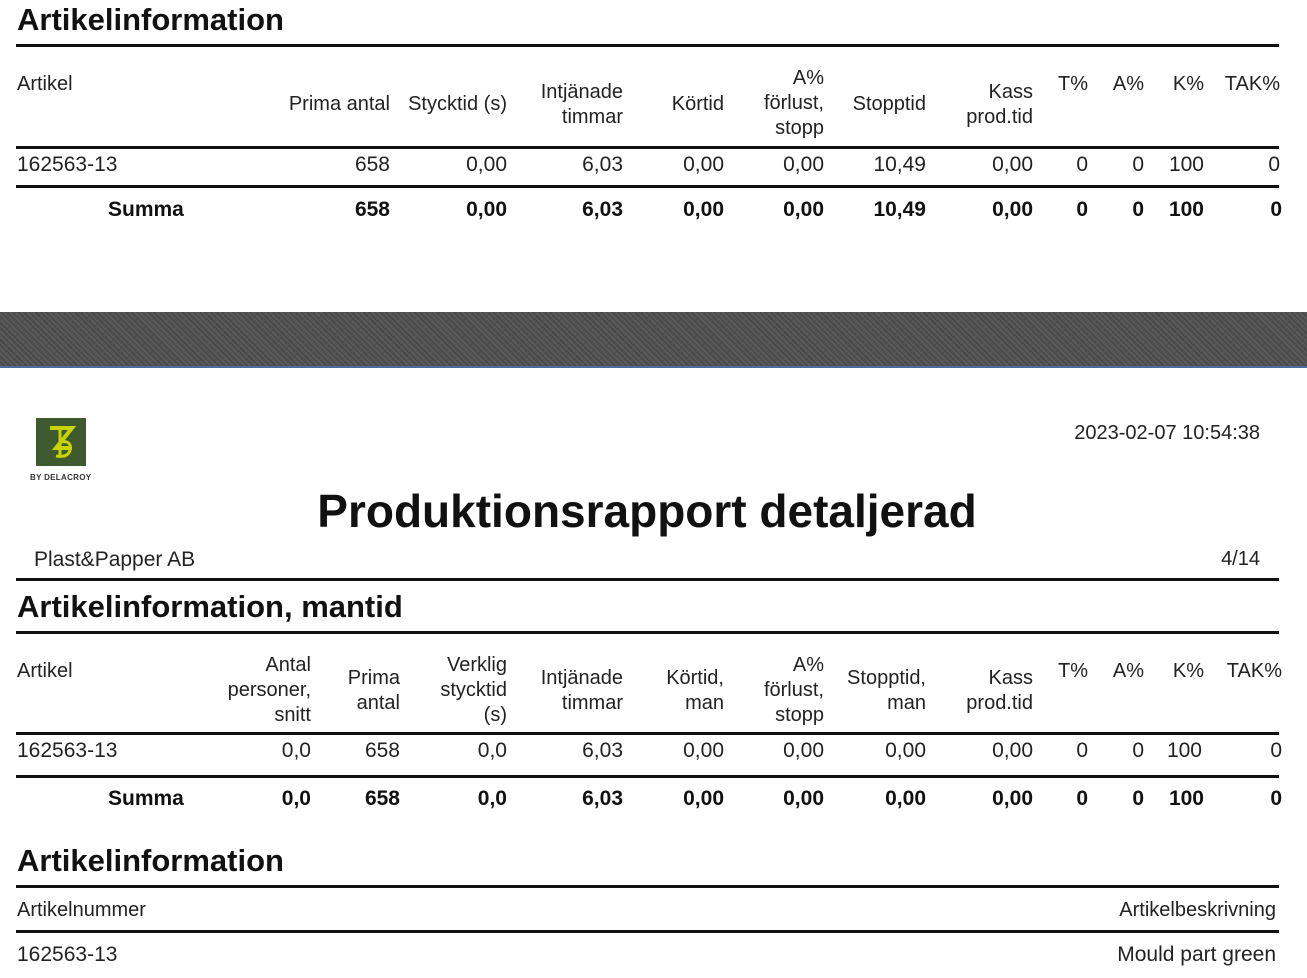  What do you see at coordinates (115, 559) in the screenshot?
I see `company-name: Plast&Papper AB` at bounding box center [115, 559].